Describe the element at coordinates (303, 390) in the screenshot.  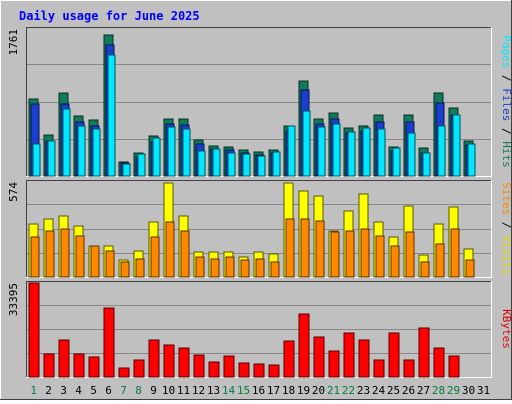
I see `day-label: 19` at that location.